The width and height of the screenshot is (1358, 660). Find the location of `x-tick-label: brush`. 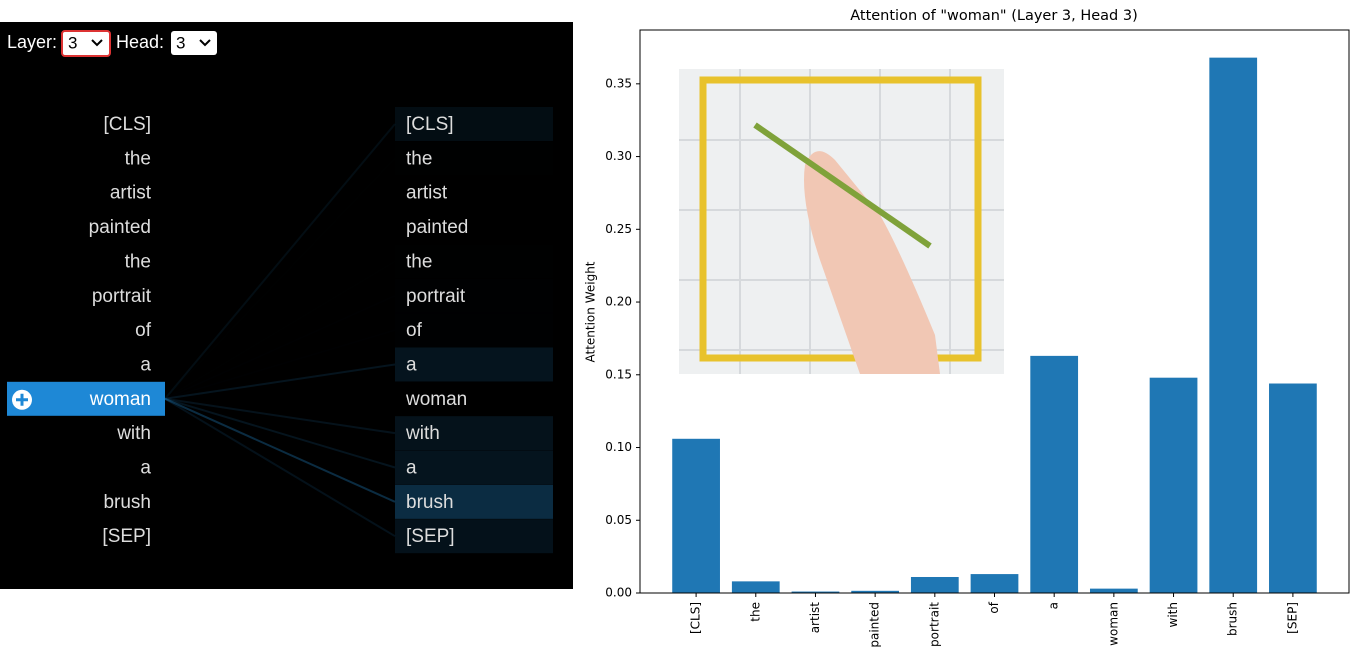

x-tick-label: brush is located at coordinates (1233, 619).